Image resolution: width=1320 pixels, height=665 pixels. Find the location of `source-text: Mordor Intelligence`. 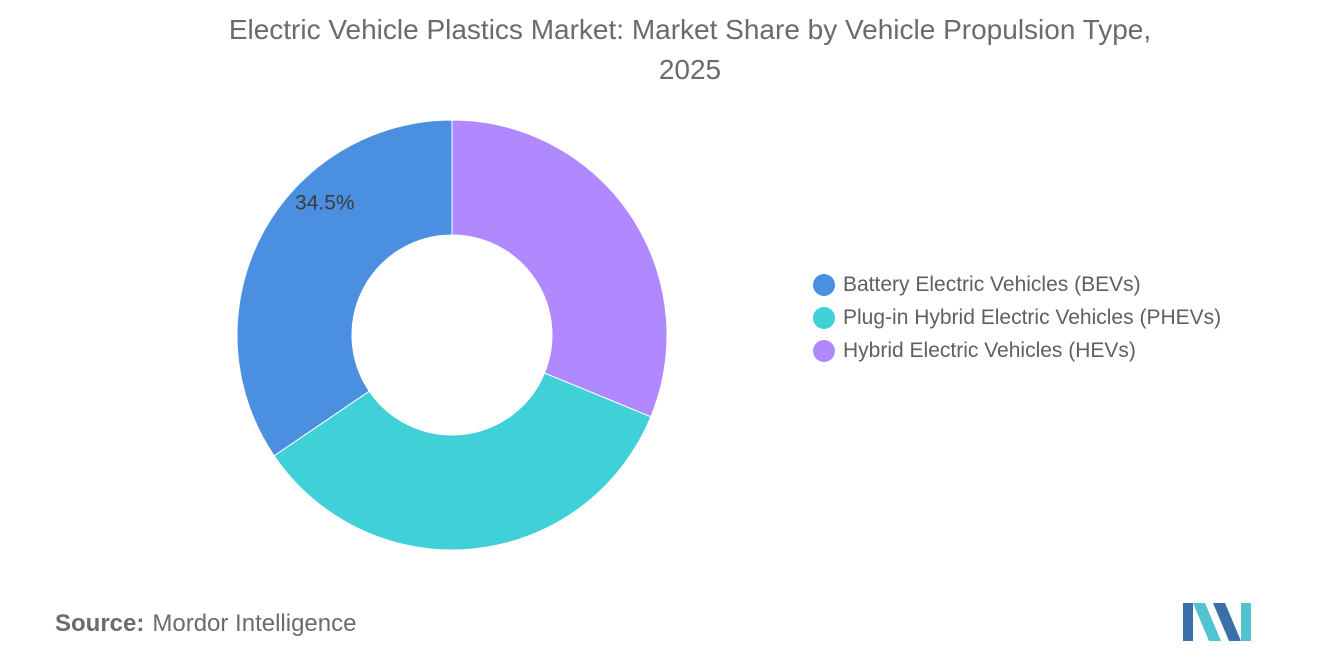

source-text: Mordor Intelligence is located at coordinates (254, 623).